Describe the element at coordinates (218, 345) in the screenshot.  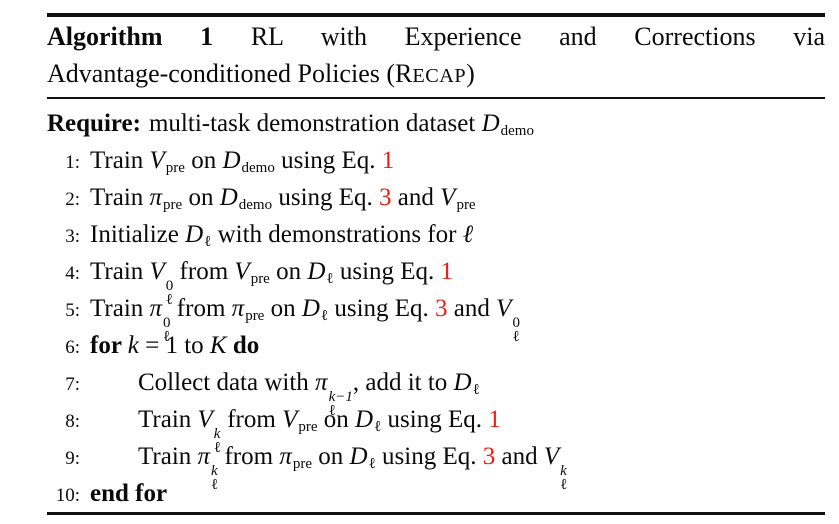
I see `math-token: K` at that location.